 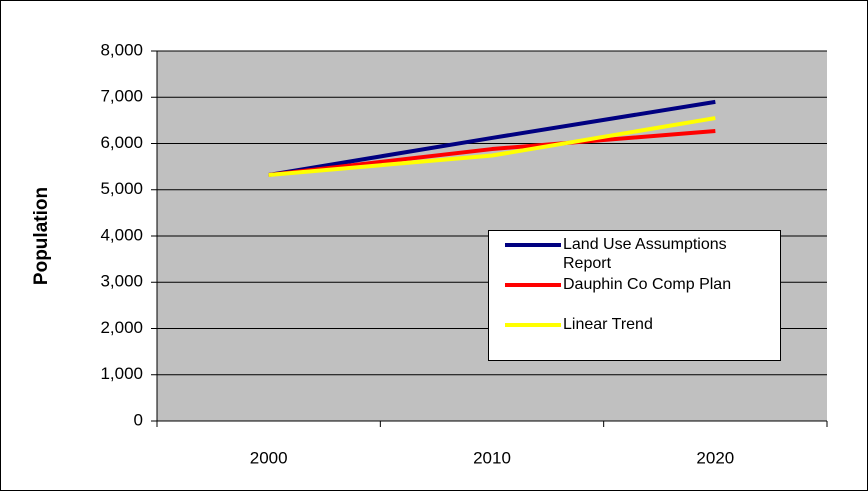 I want to click on y-tick-label: 8,000, so click(x=121, y=49).